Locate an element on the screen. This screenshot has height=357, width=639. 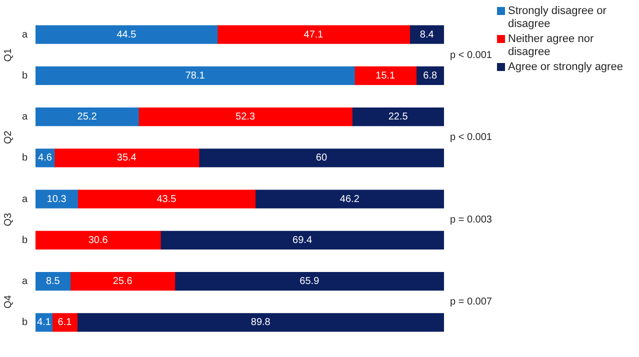
data-label: 10.3 is located at coordinates (56, 199).